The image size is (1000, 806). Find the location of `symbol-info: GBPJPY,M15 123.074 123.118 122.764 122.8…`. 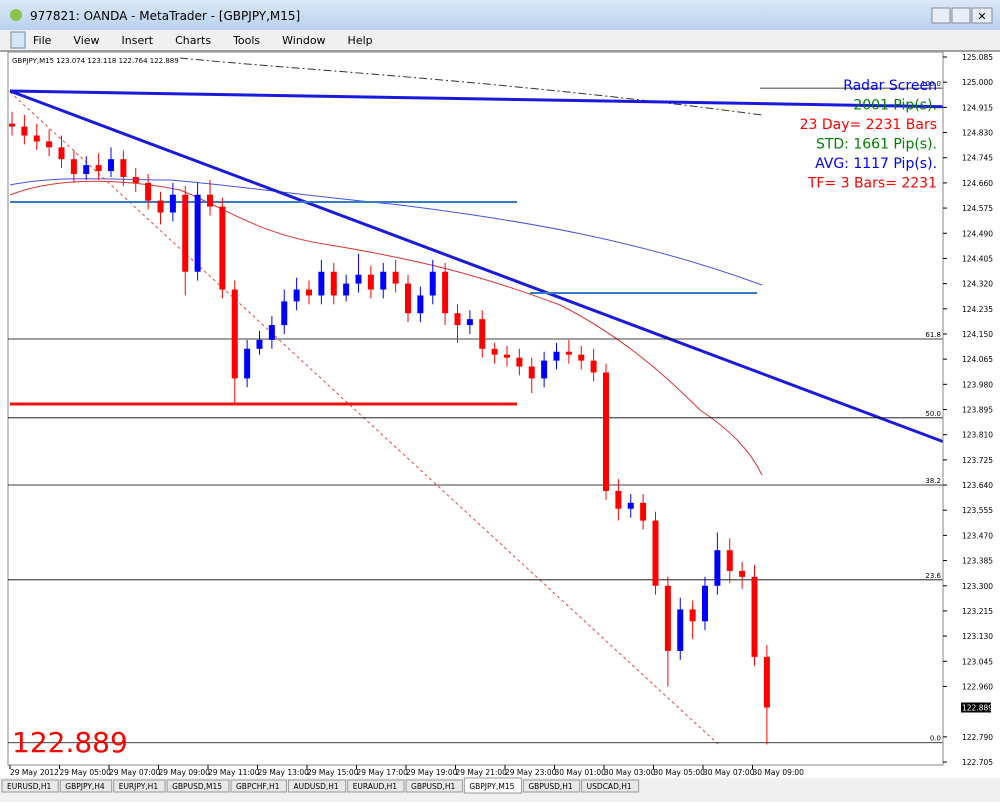

symbol-info: GBPJPY,M15 123.074 123.118 122.764 122.8… is located at coordinates (95, 61).